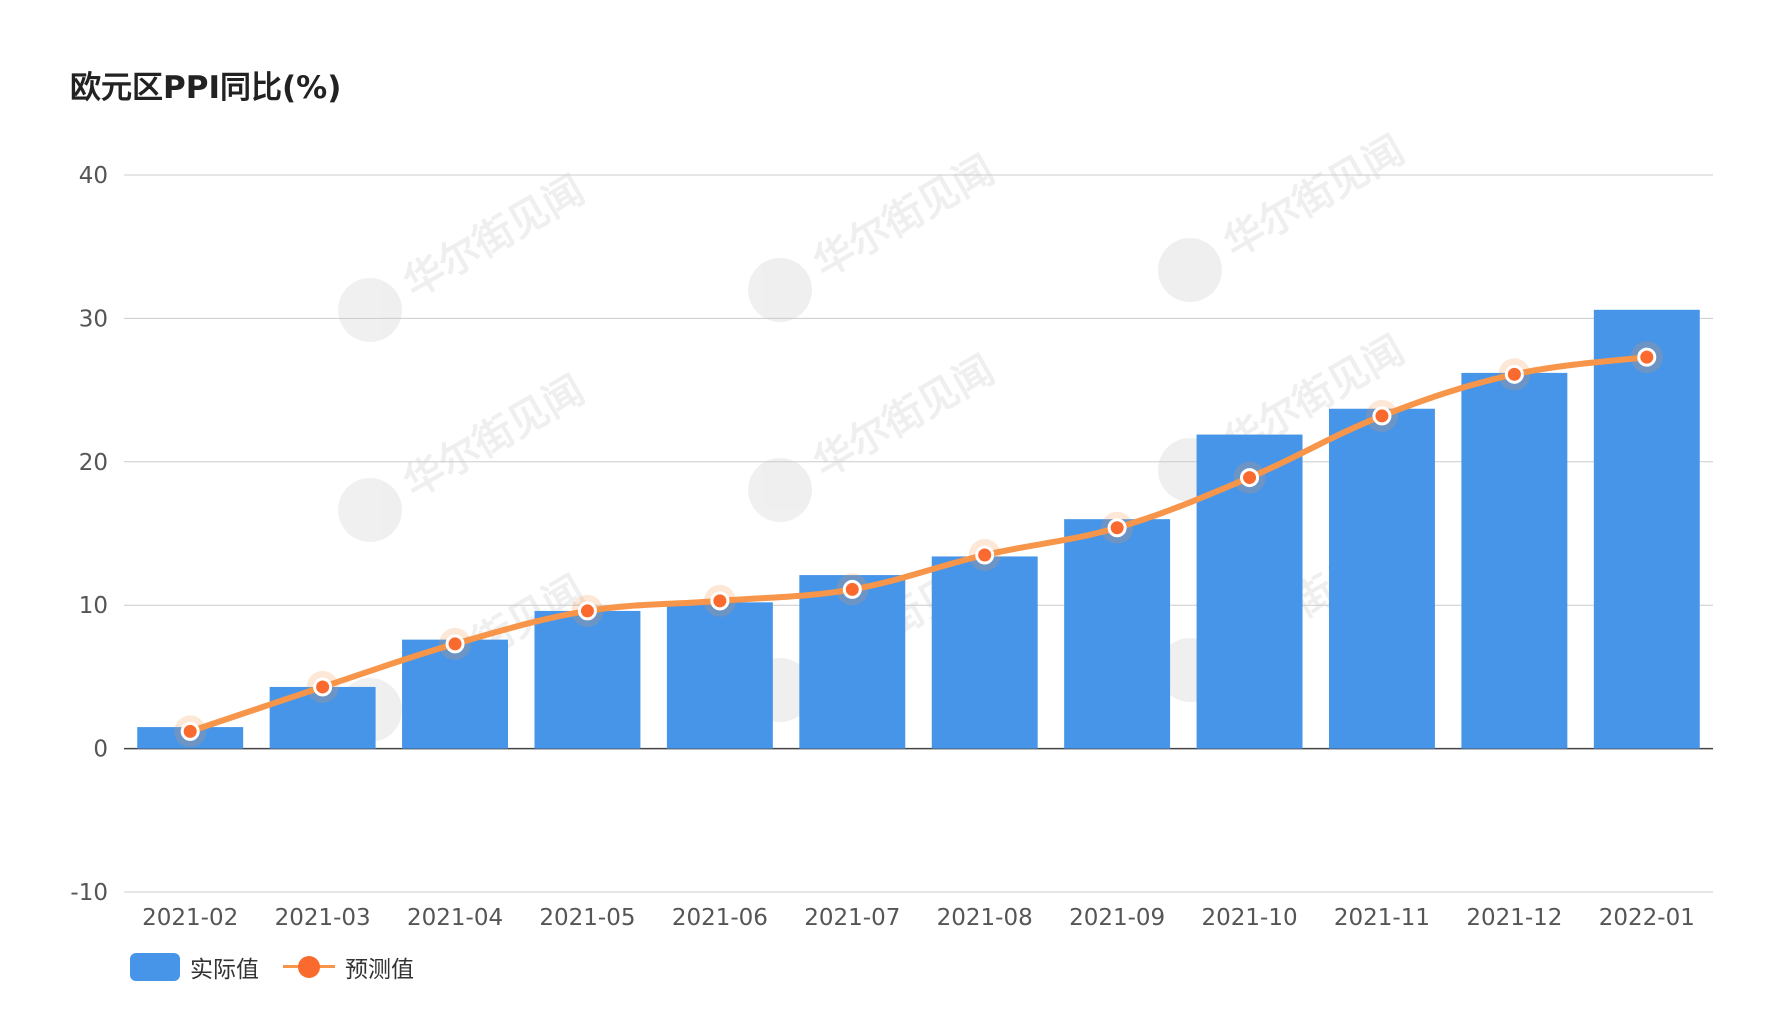 The image size is (1768, 1020). I want to click on x-tick-label: 2021-05, so click(587, 918).